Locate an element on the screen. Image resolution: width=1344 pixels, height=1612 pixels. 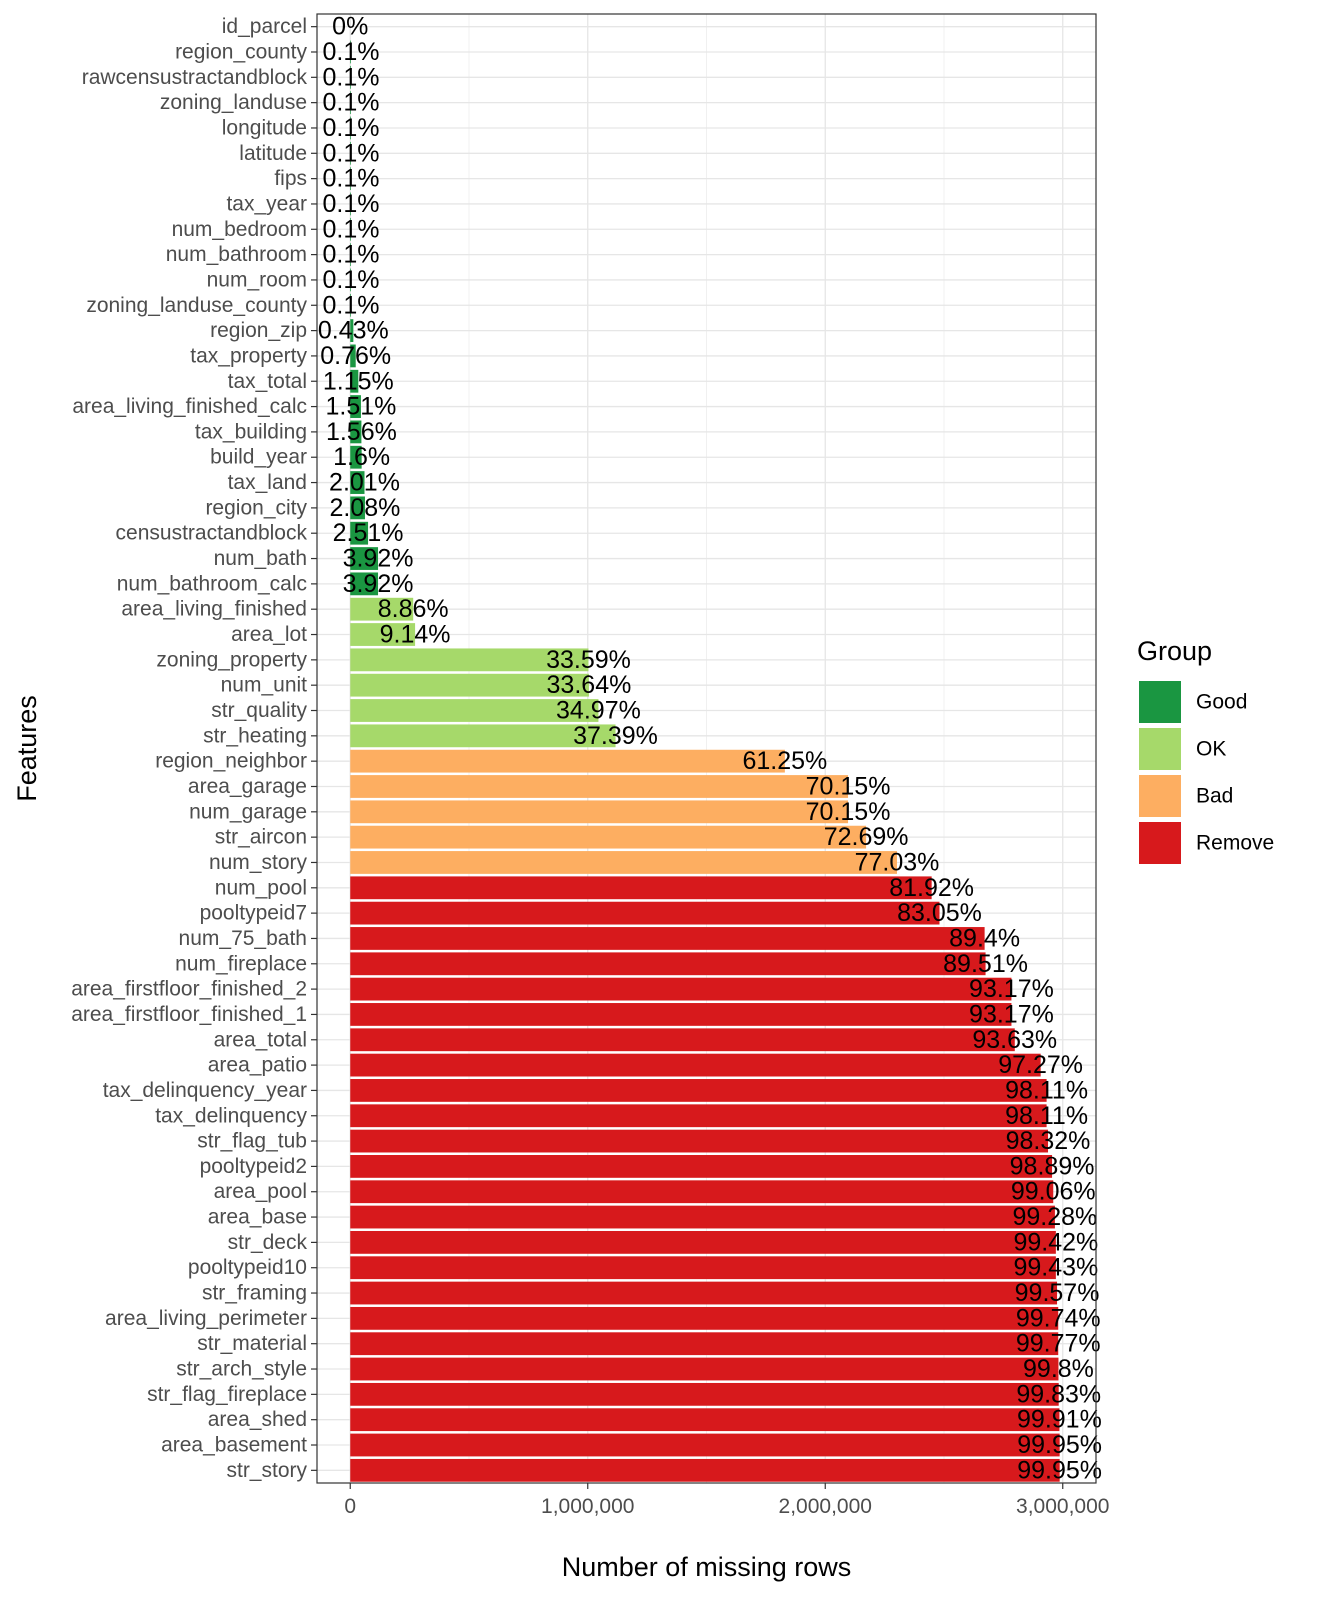
value-label-tax_delinquency: 98.11% is located at coordinates (1046, 1116).